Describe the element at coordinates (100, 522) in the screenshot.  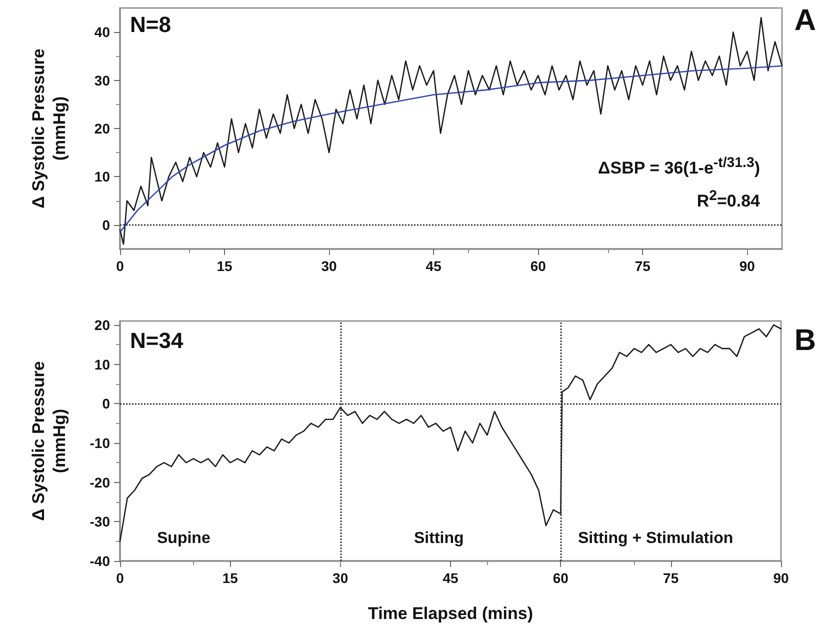
I see `y-tick-label: -30` at that location.